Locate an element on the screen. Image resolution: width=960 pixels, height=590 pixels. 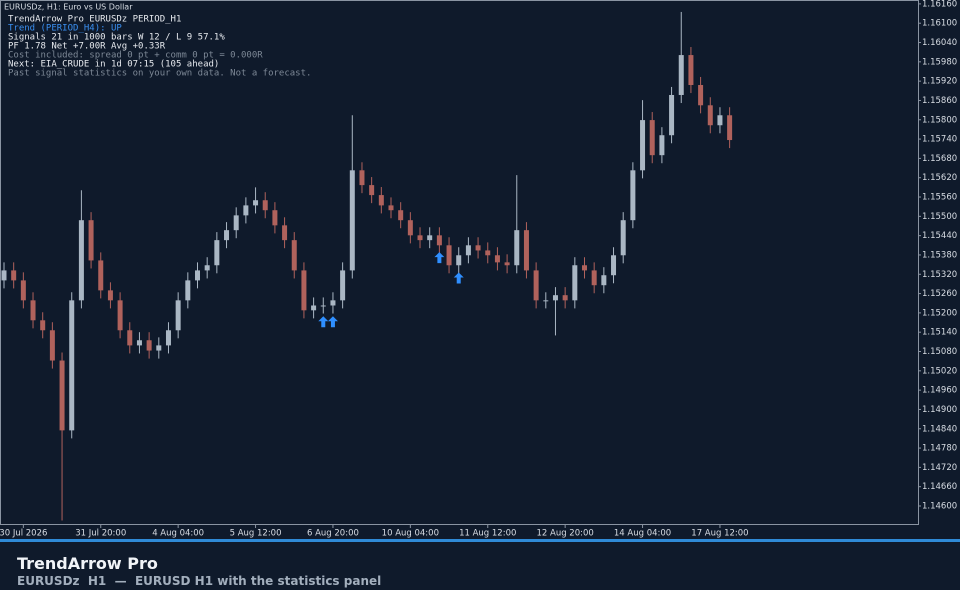
y-tick-label: 1.15080 is located at coordinates (939, 352).